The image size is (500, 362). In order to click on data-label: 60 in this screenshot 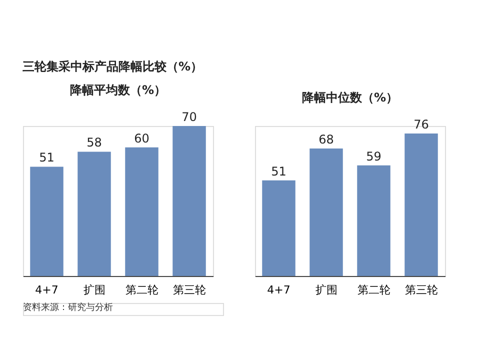, I will do `click(142, 138)`.